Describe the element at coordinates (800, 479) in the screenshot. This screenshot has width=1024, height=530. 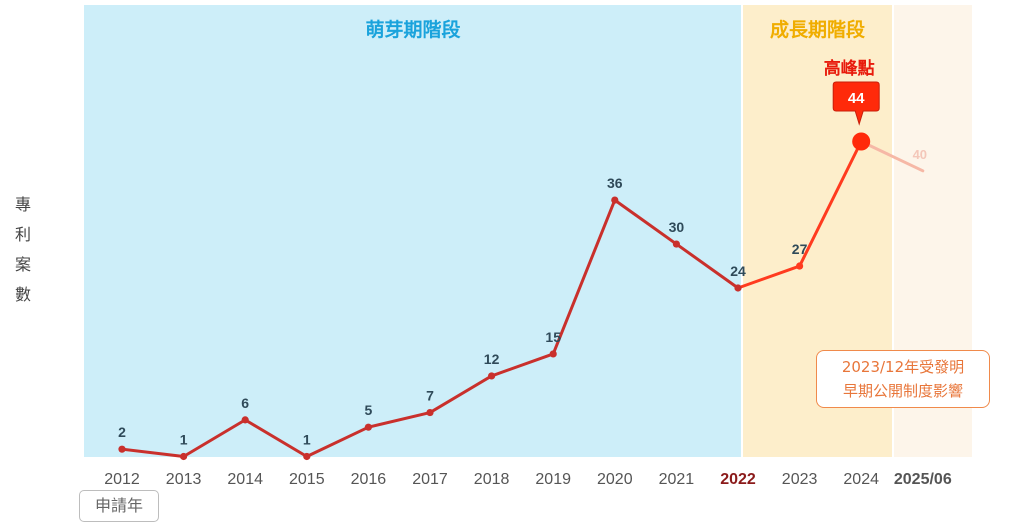
I see `x-tick-label: 2023` at that location.